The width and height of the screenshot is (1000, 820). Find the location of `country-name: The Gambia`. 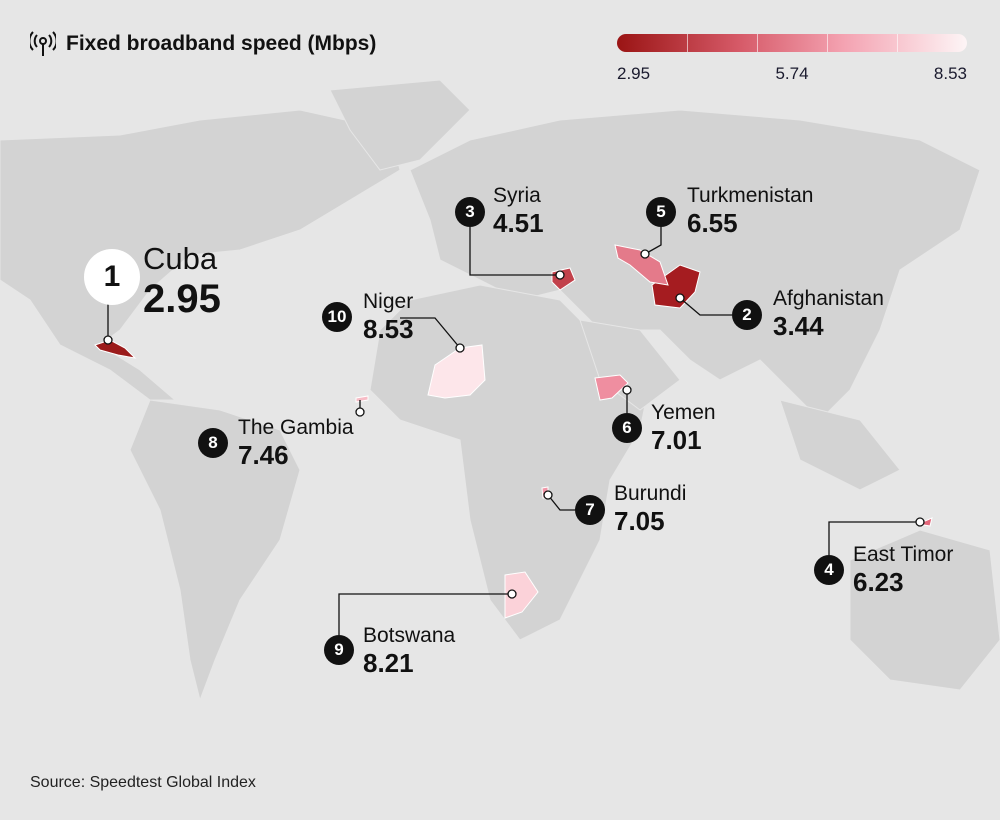

country-name: The Gambia is located at coordinates (296, 427).